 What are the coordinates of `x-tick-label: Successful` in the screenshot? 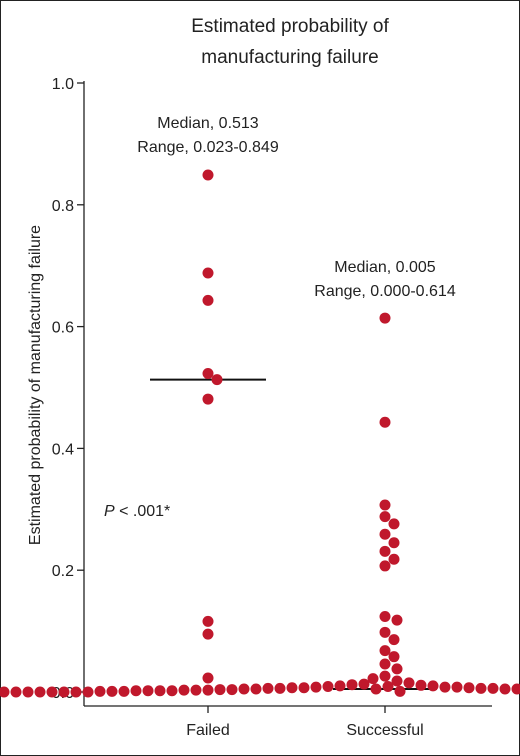 It's located at (384, 730).